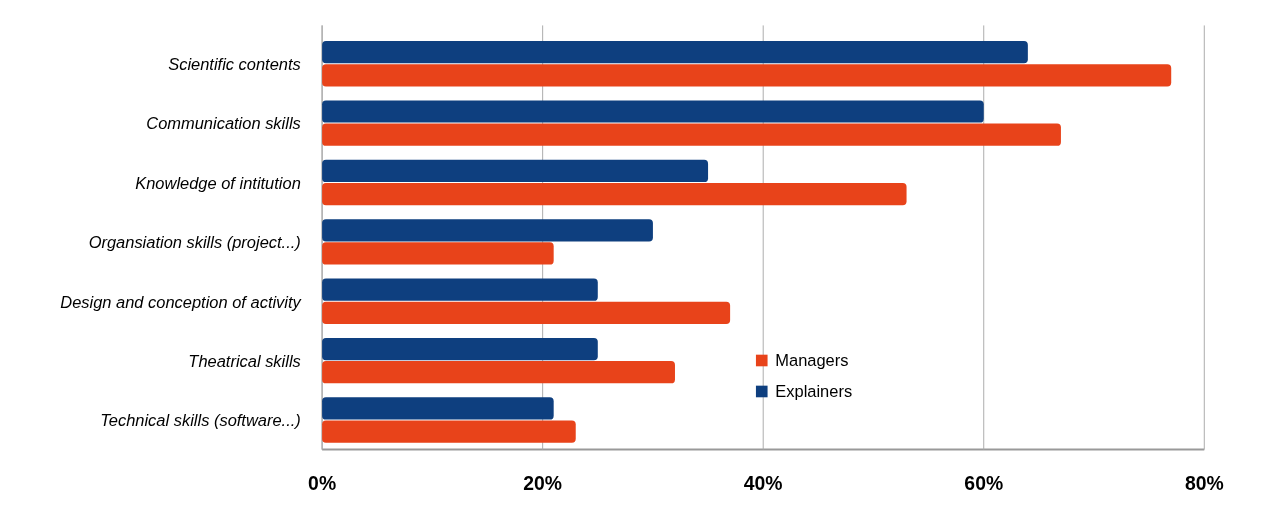 This screenshot has height=506, width=1263. Describe the element at coordinates (218, 182) in the screenshot. I see `y-tick-label: Knowledge of intitution` at that location.